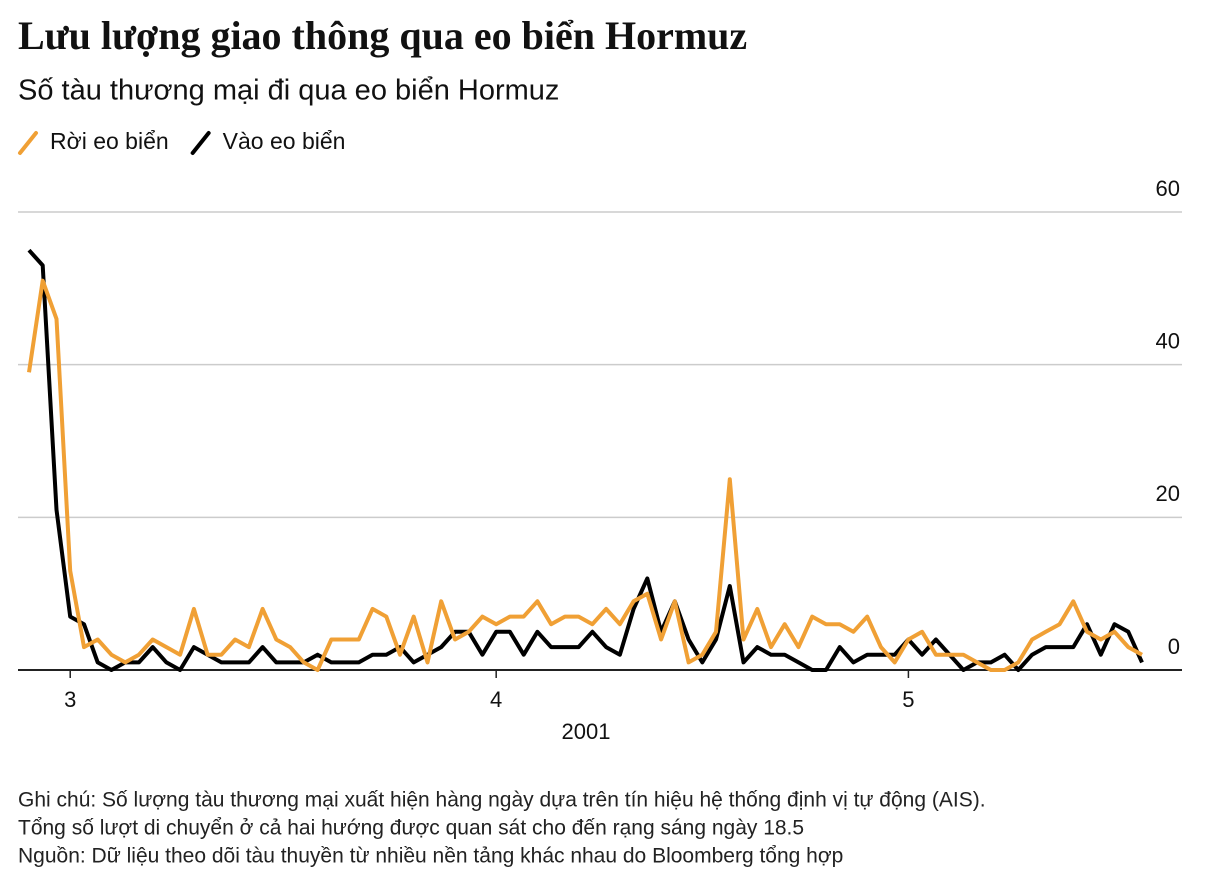  What do you see at coordinates (1168, 493) in the screenshot?
I see `y-tick-label: 20` at bounding box center [1168, 493].